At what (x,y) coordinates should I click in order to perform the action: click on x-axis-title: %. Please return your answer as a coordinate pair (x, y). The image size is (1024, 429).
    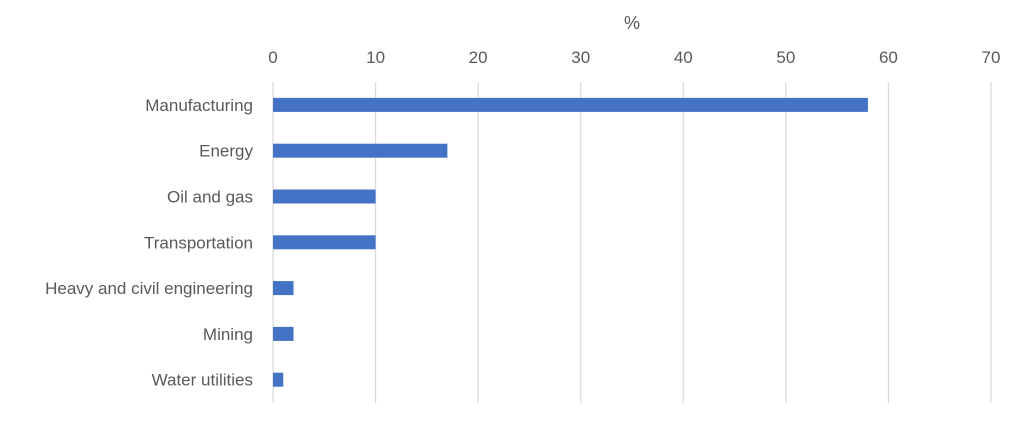
    Looking at the image, I should click on (632, 23).